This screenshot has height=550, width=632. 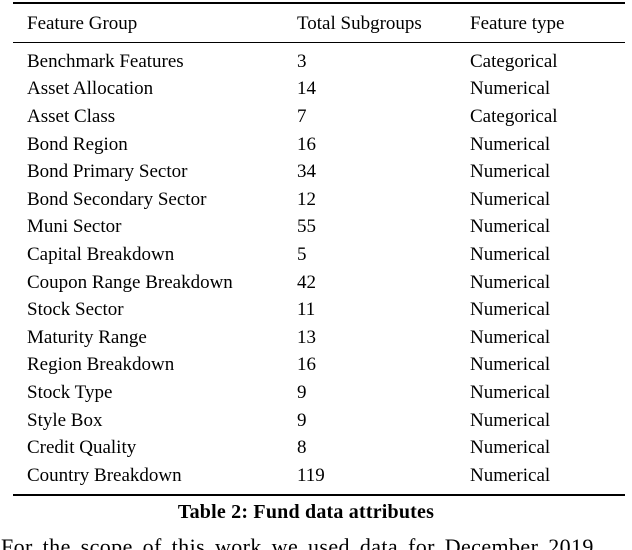 I want to click on column-header-feature-type: Feature type, so click(x=517, y=23).